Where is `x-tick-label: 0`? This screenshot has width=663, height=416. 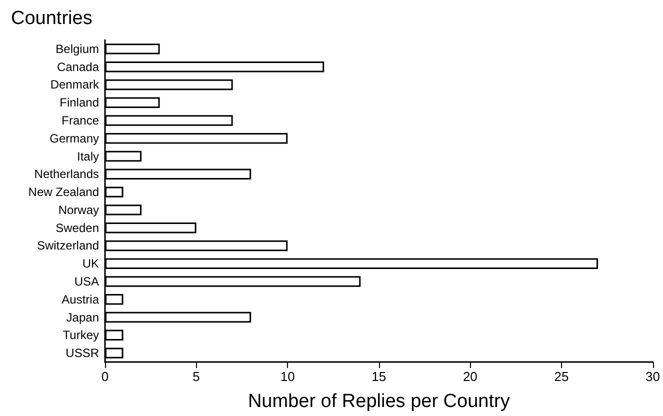
x-tick-label: 0 is located at coordinates (105, 376).